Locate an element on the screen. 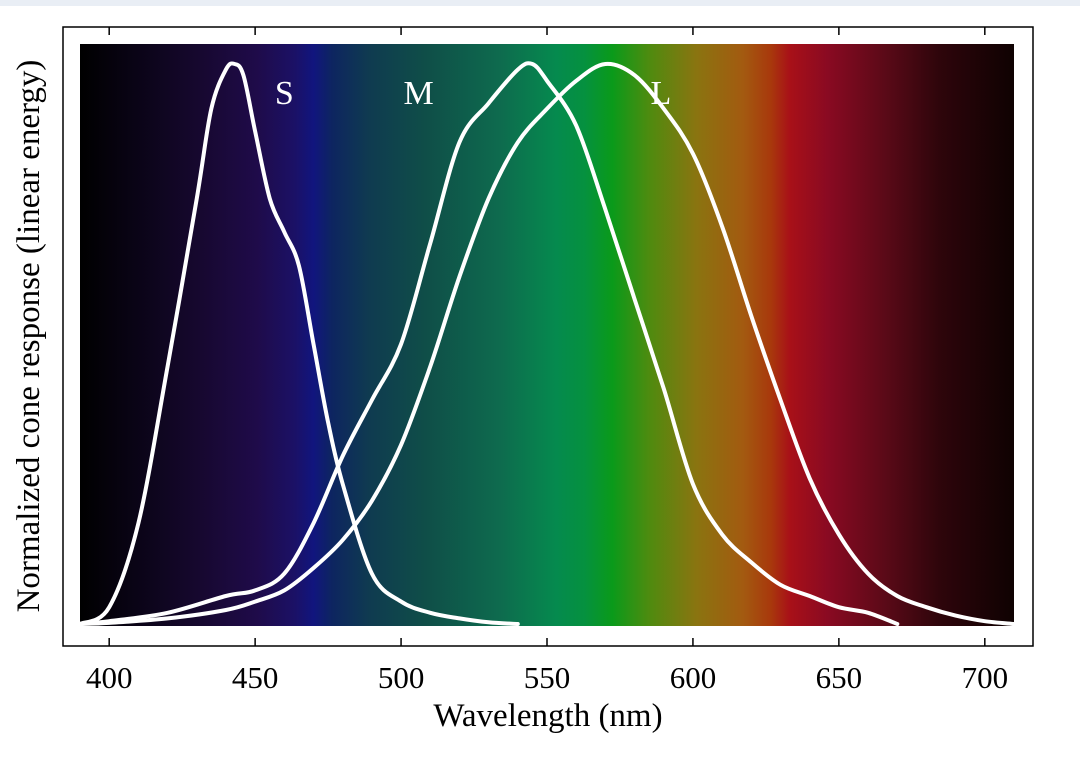 This screenshot has height=757, width=1080. x-tick-label: 500 is located at coordinates (401, 677).